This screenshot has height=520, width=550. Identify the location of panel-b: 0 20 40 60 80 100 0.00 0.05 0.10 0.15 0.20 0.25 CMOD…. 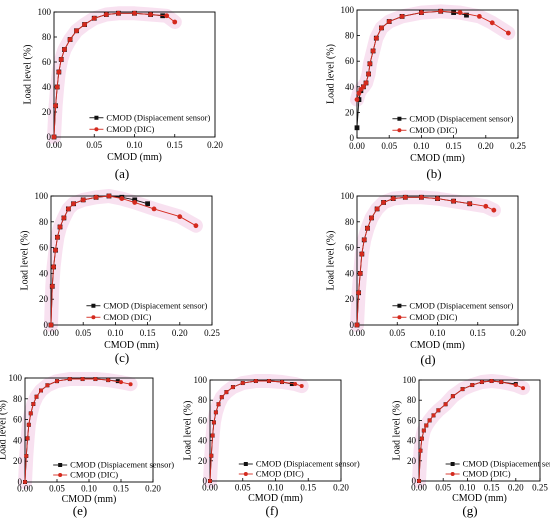
(426, 92).